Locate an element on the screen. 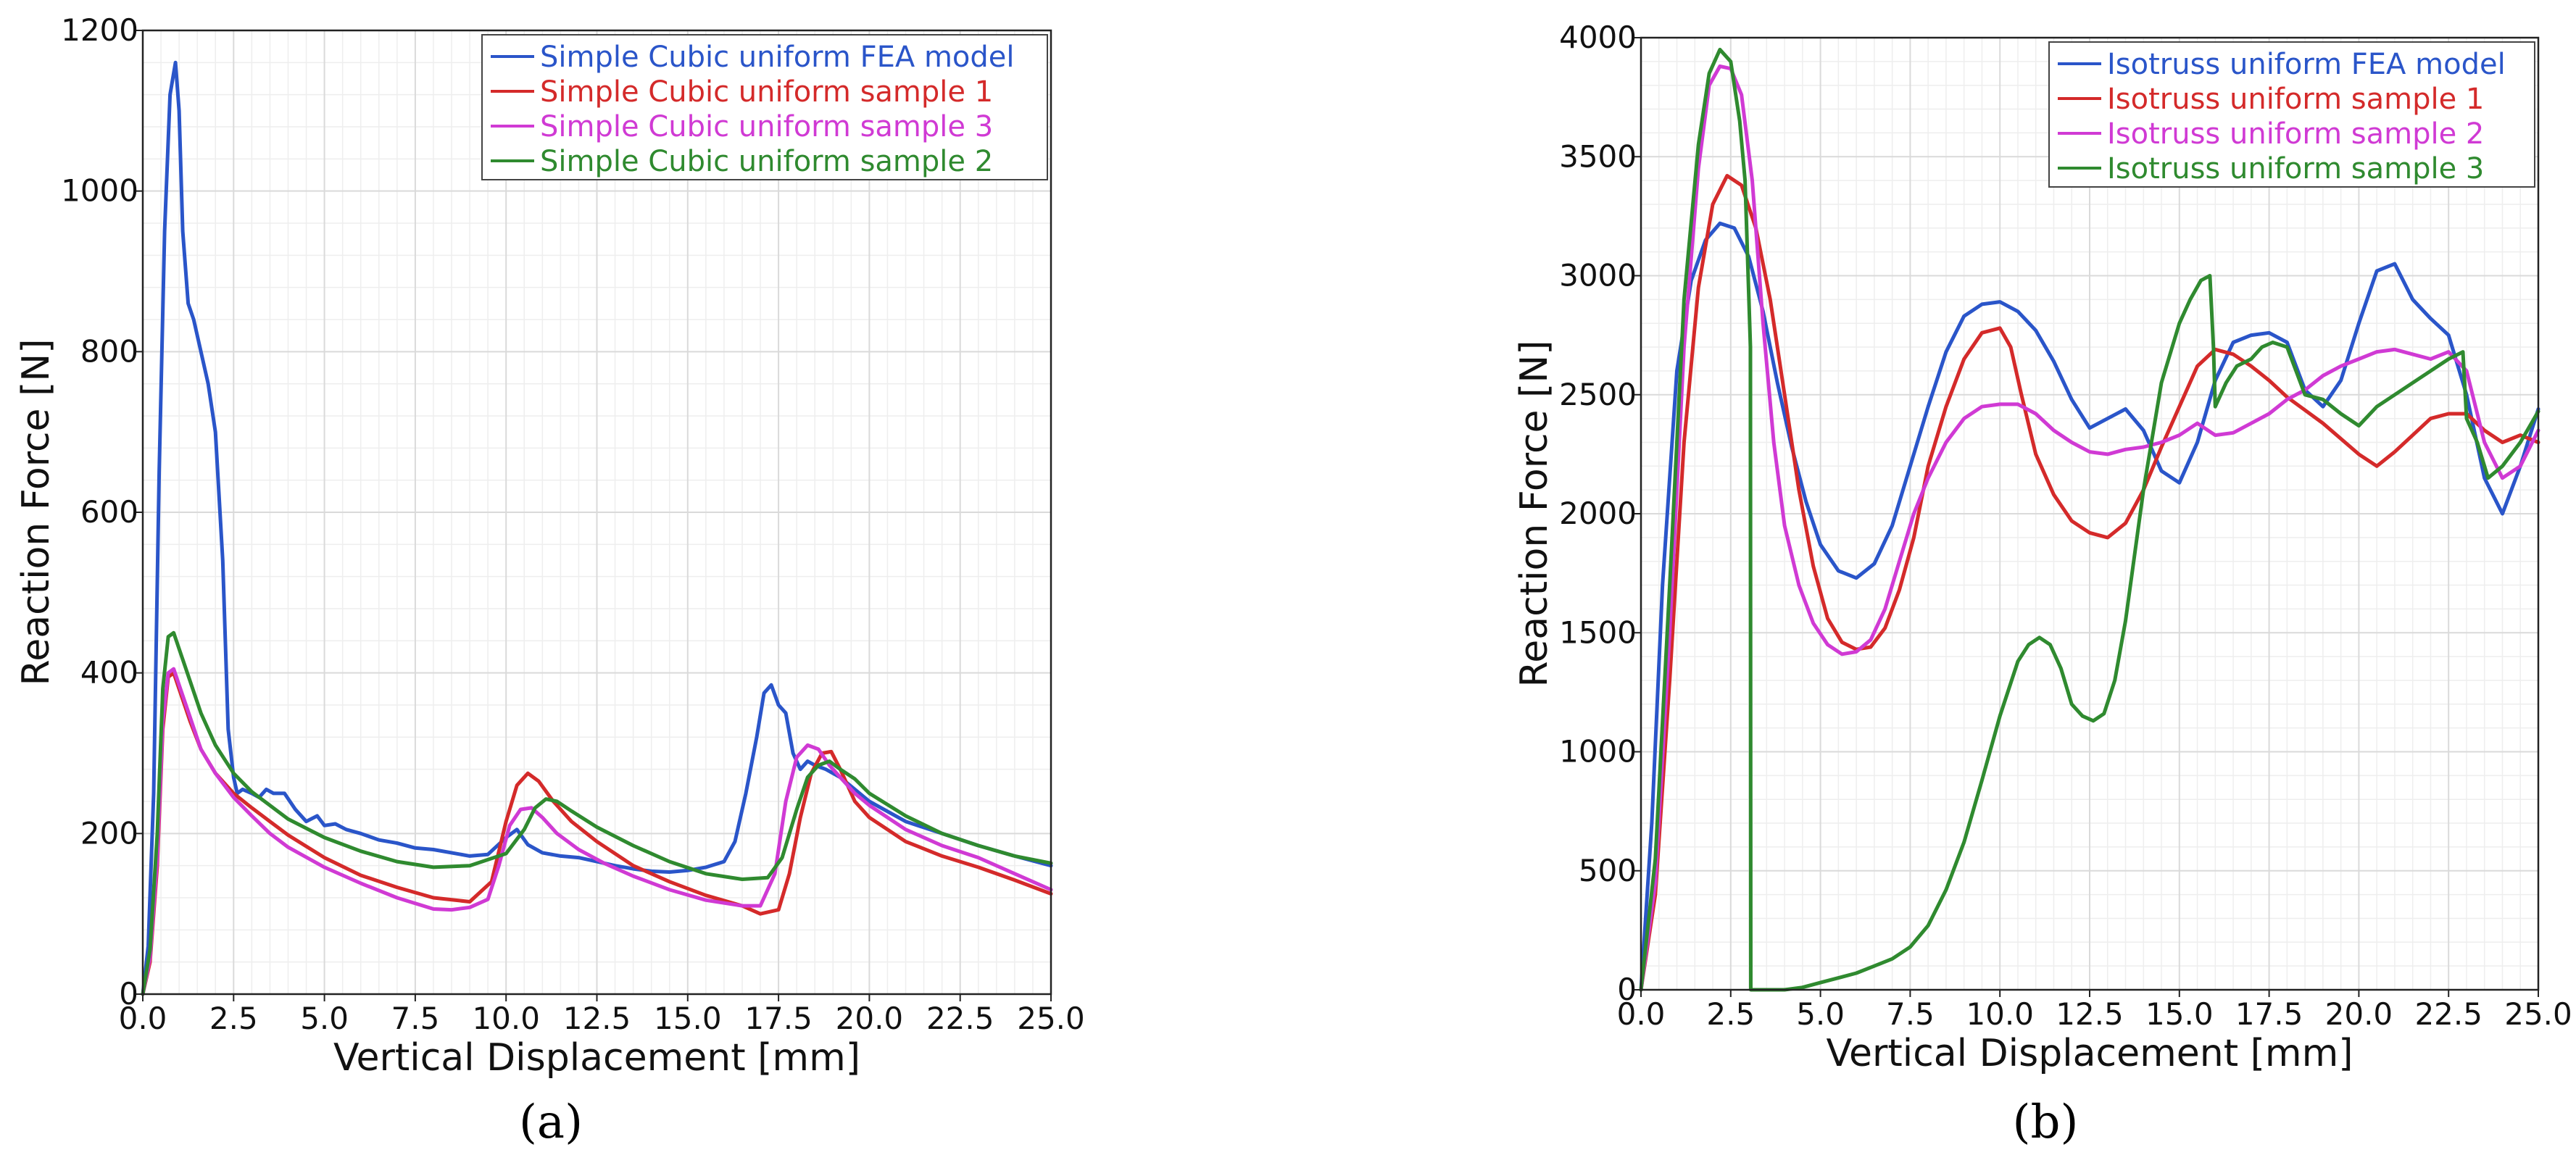  y-tick-label: 1500 is located at coordinates (1598, 632).